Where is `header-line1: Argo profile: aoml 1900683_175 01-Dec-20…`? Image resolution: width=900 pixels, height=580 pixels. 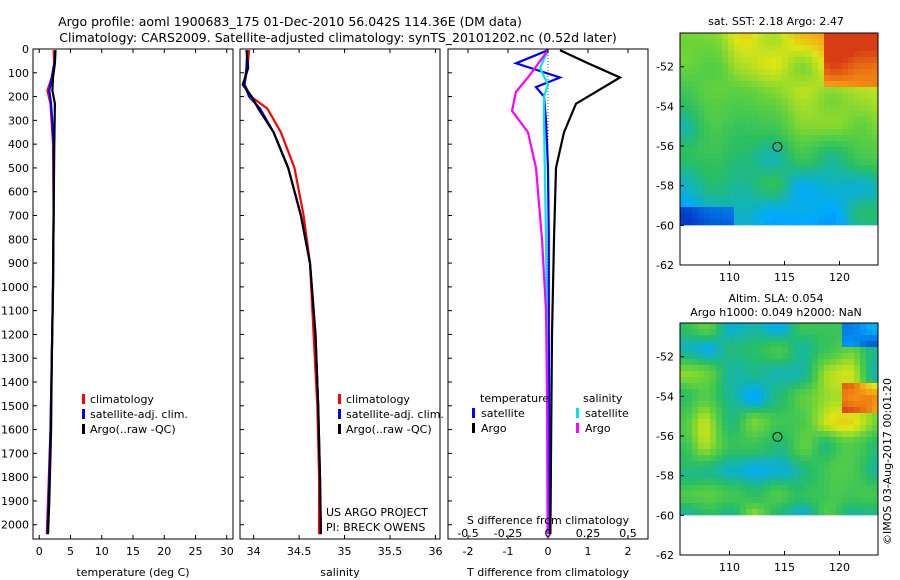 header-line1: Argo profile: aoml 1900683_175 01-Dec-20… is located at coordinates (290, 21).